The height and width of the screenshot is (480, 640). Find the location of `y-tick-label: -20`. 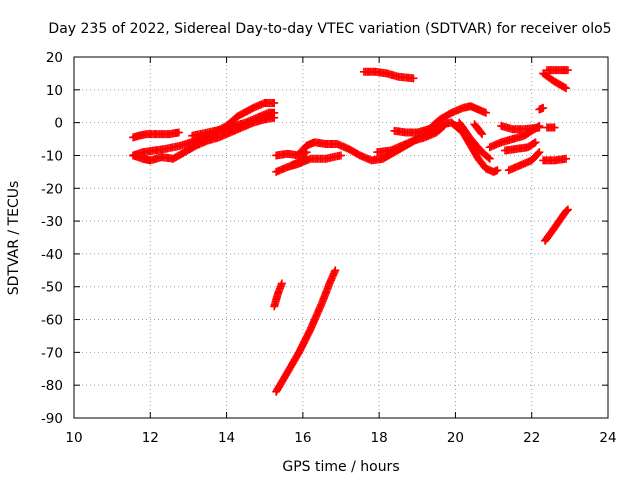

y-tick-label: -20 is located at coordinates (52, 189).